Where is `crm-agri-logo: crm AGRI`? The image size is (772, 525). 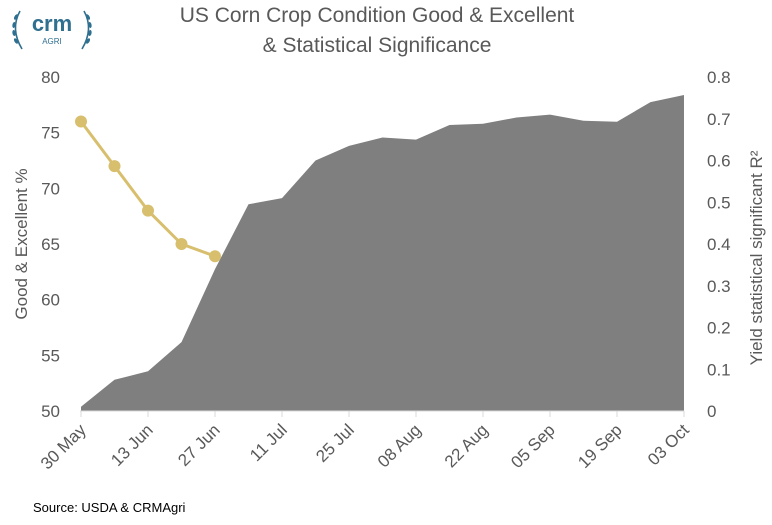 crm-agri-logo: crm AGRI is located at coordinates (52, 30).